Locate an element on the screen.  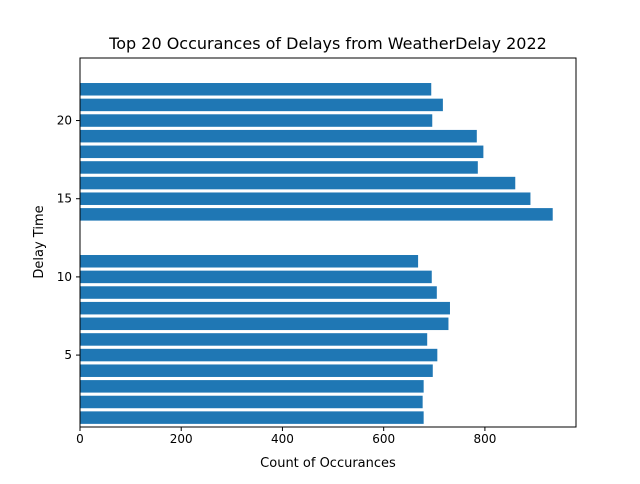
y-tick-label: 20 is located at coordinates (64, 121).